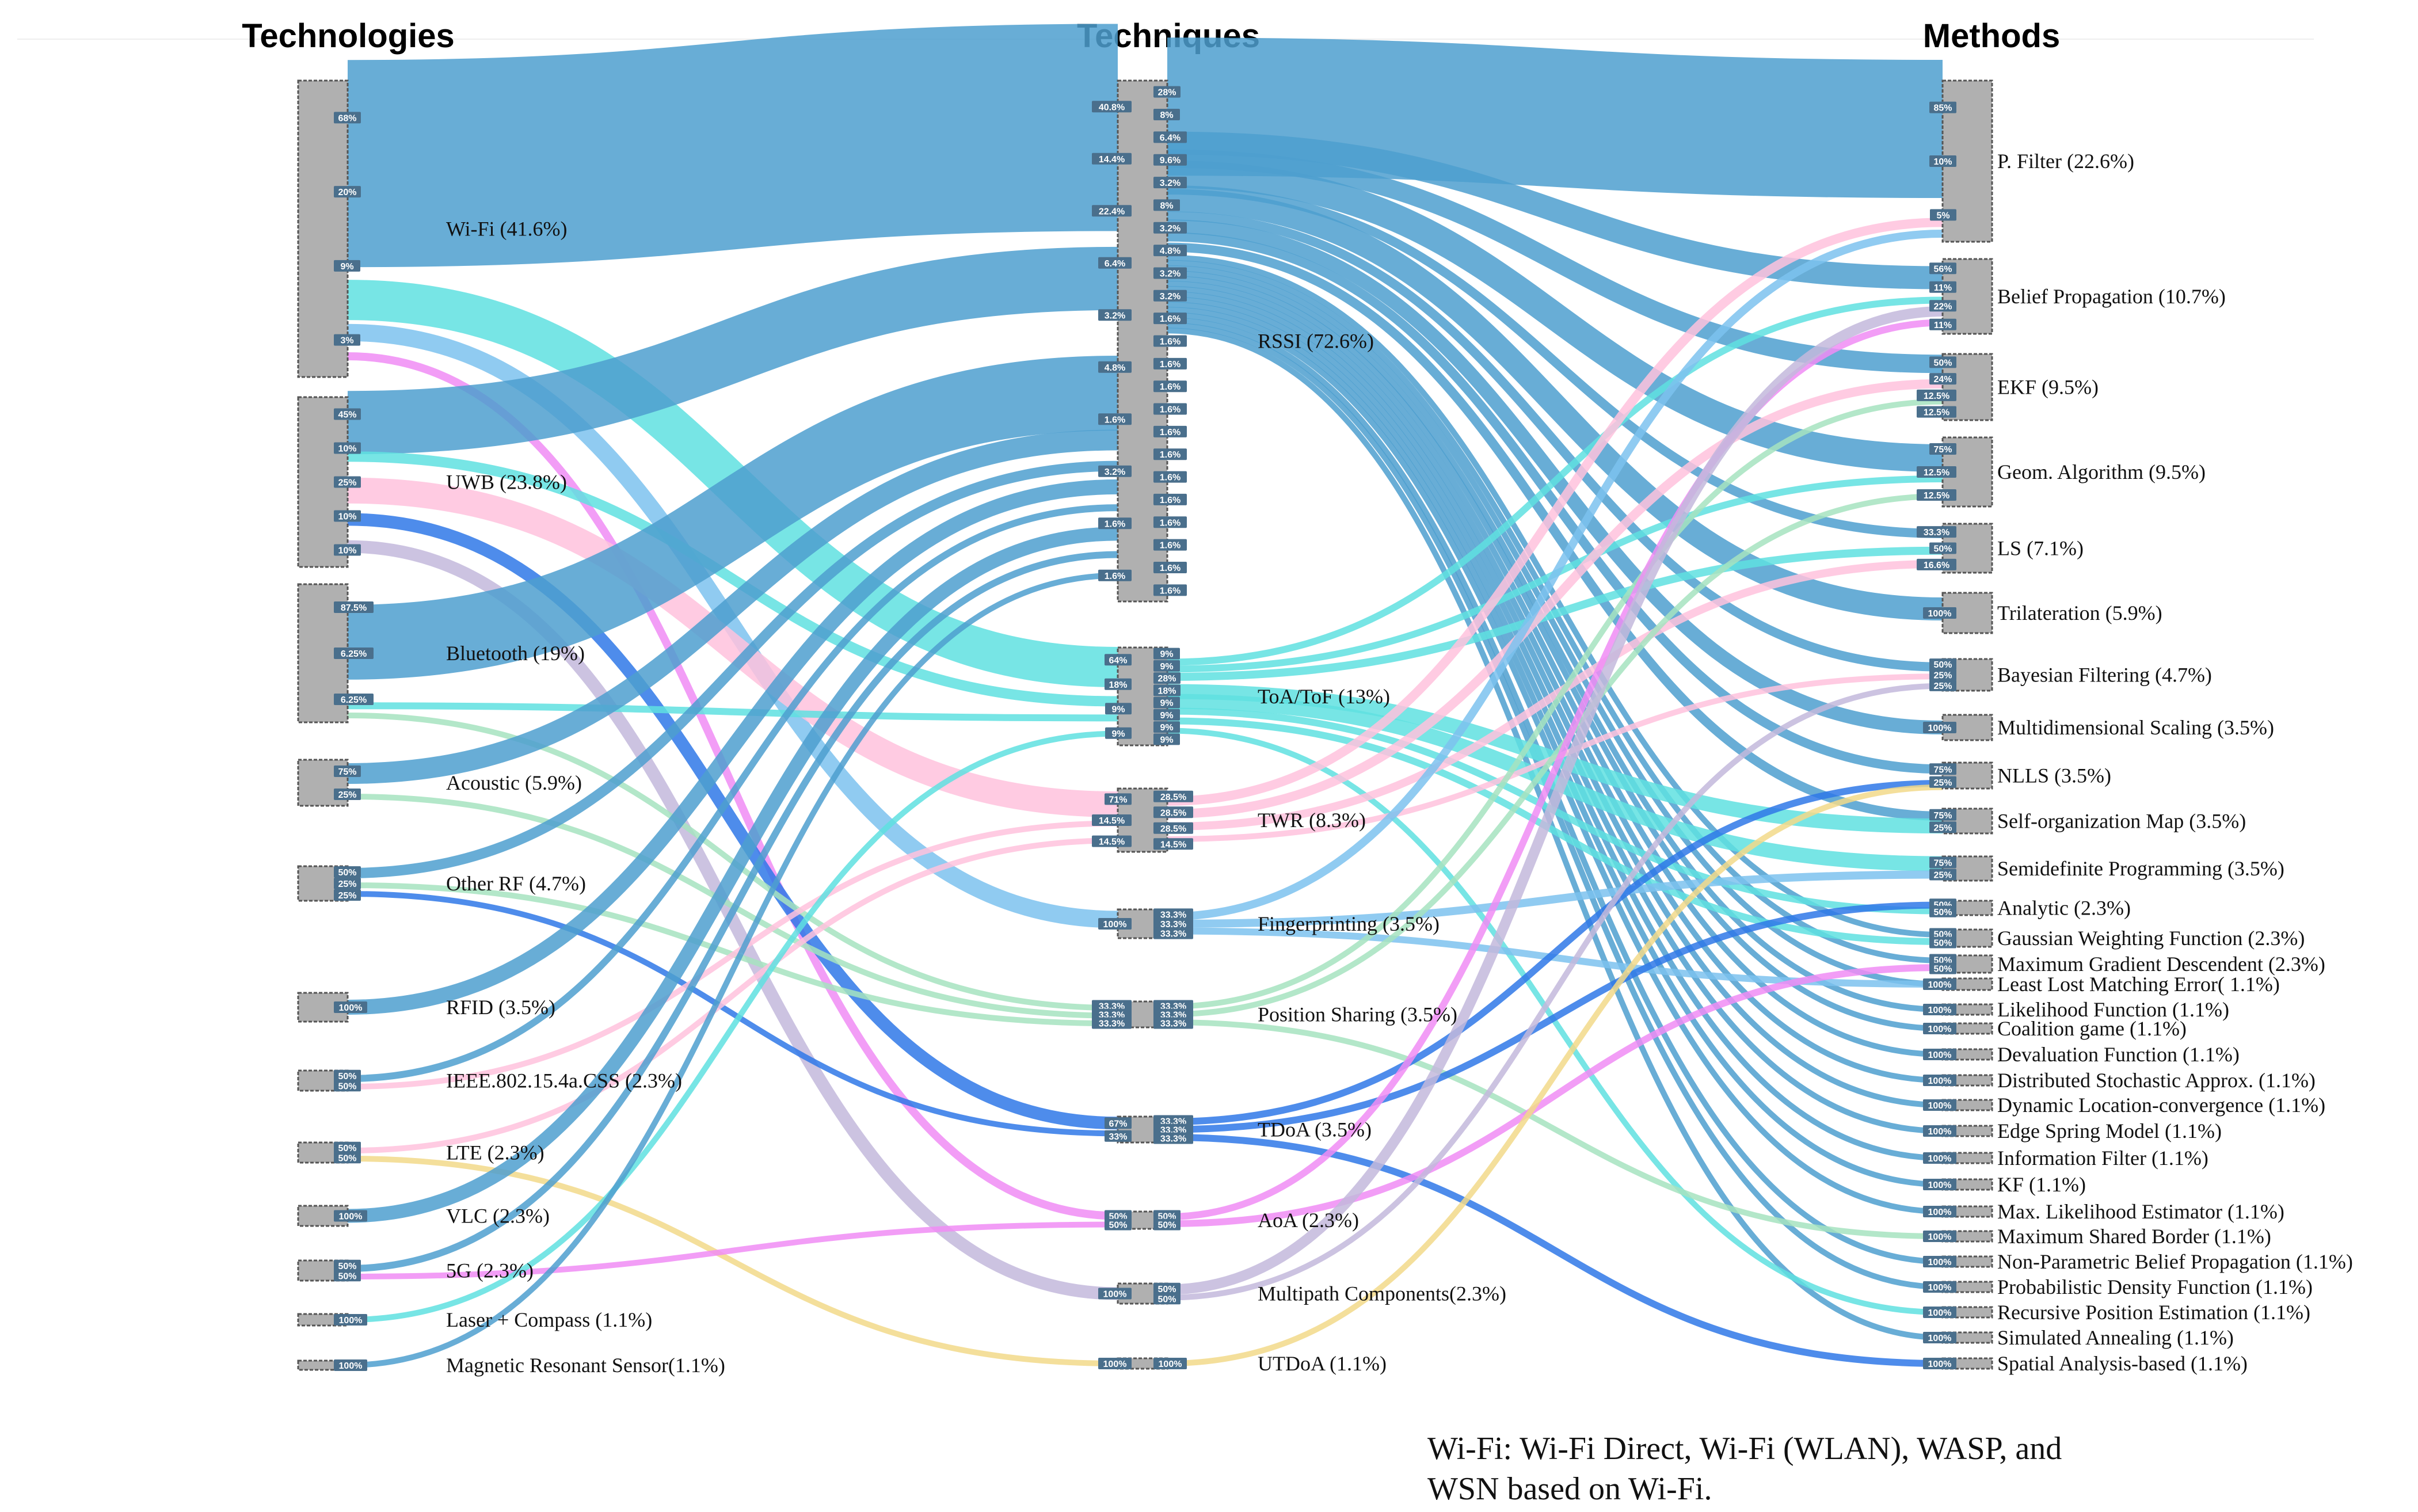 This screenshot has width=2418, height=1512. I want to click on percent-tag-text: 8%, so click(1166, 206).